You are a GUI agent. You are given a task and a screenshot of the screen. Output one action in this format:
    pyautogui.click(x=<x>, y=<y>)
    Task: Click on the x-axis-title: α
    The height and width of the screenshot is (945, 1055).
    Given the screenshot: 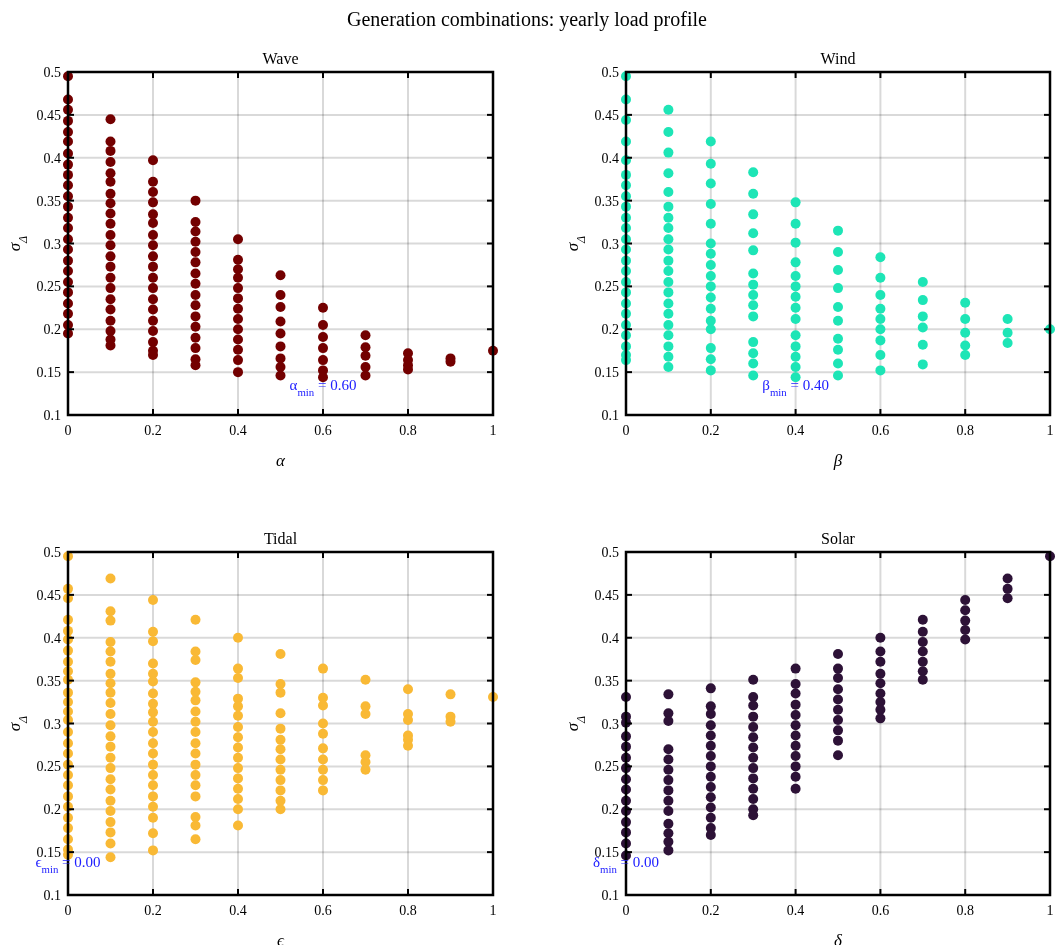 What is the action you would take?
    pyautogui.click(x=281, y=460)
    